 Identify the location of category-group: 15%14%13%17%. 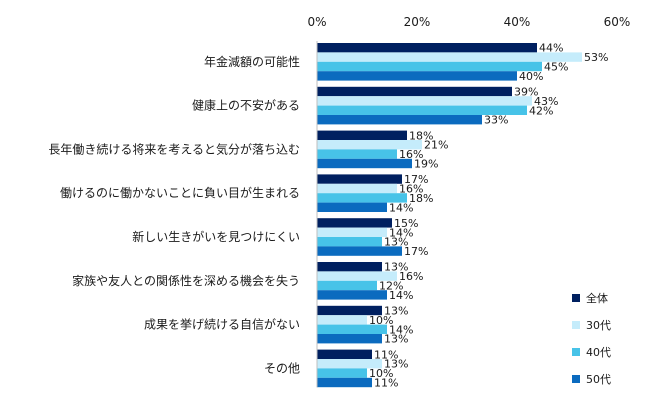
(372, 237).